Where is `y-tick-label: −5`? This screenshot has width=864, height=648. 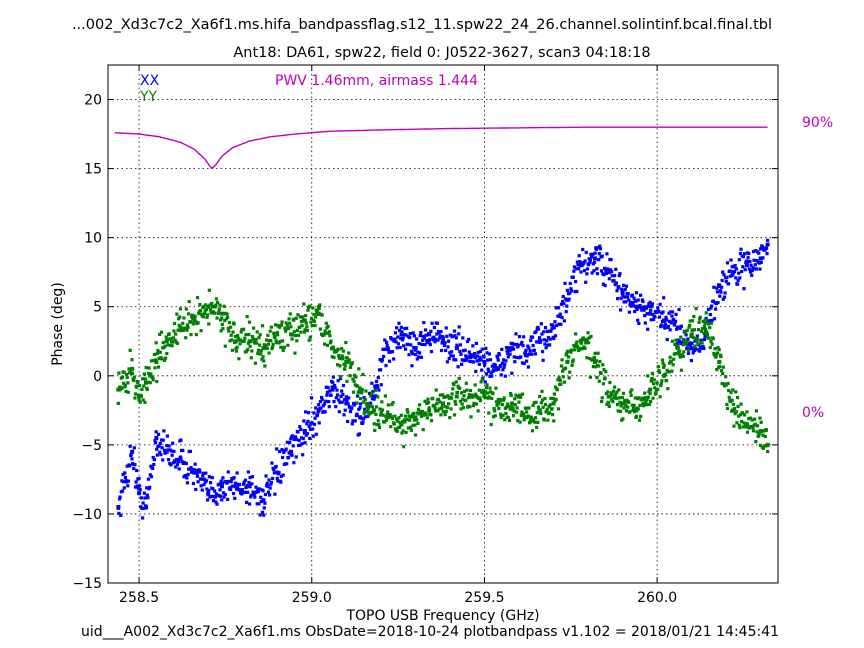 y-tick-label: −5 is located at coordinates (91, 446).